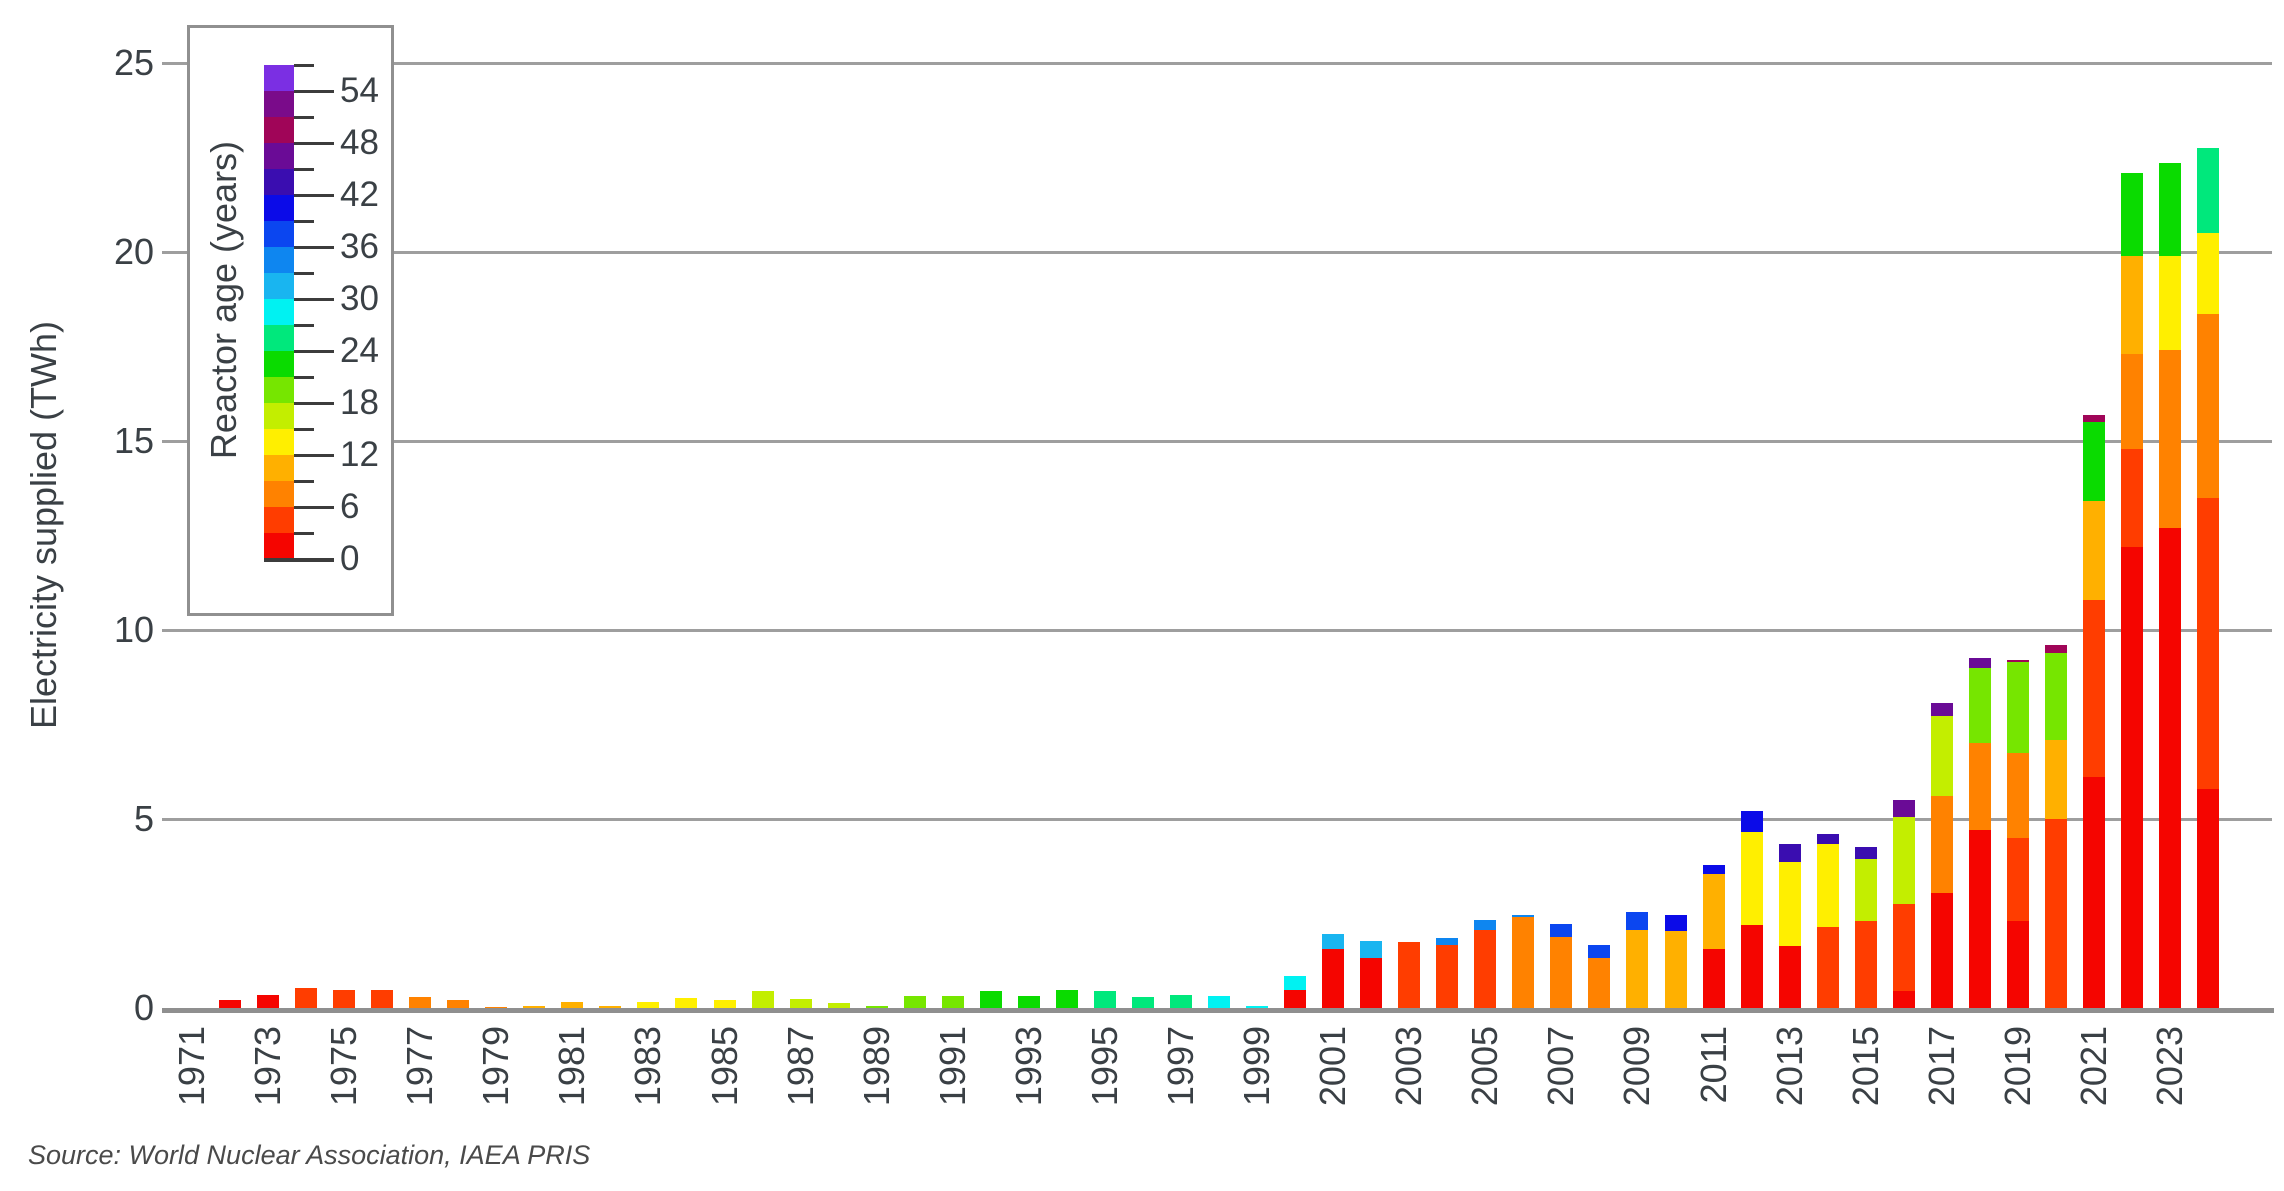  Describe the element at coordinates (359, 194) in the screenshot. I see `legend-tick-label-42: 42` at that location.